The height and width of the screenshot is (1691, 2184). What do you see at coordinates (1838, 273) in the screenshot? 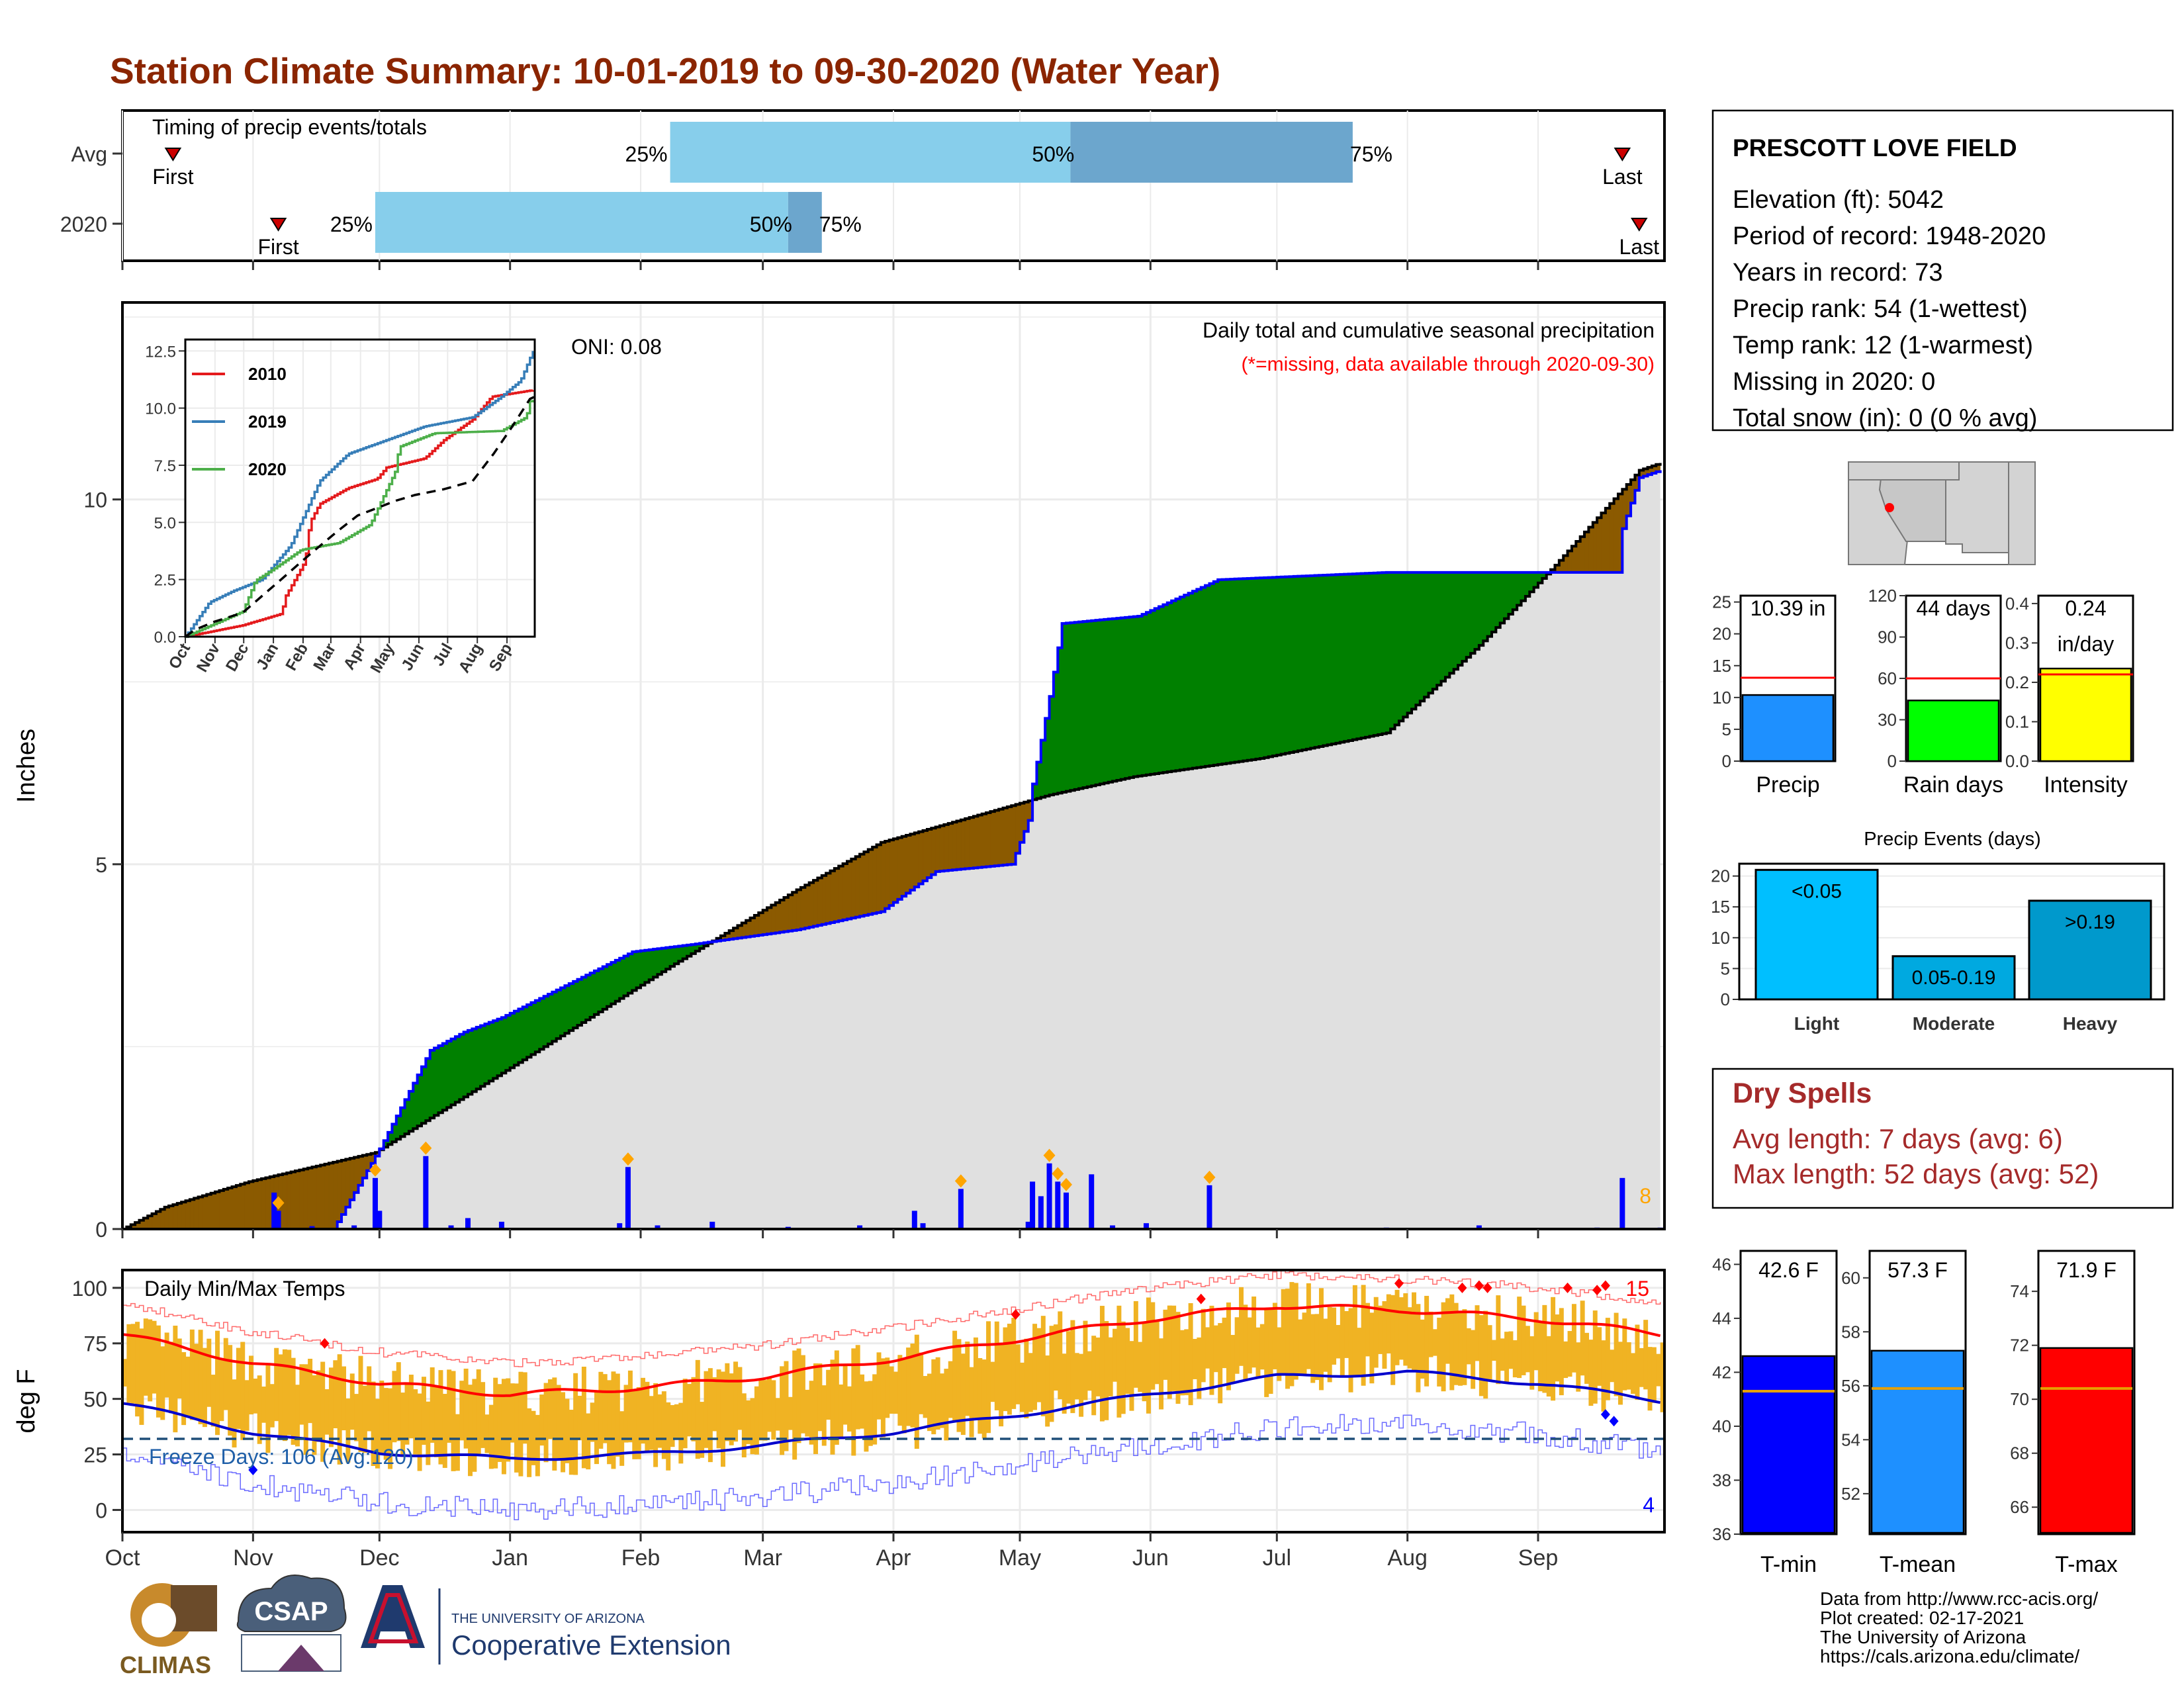
I see `station-detail: Years in record: 73` at bounding box center [1838, 273].